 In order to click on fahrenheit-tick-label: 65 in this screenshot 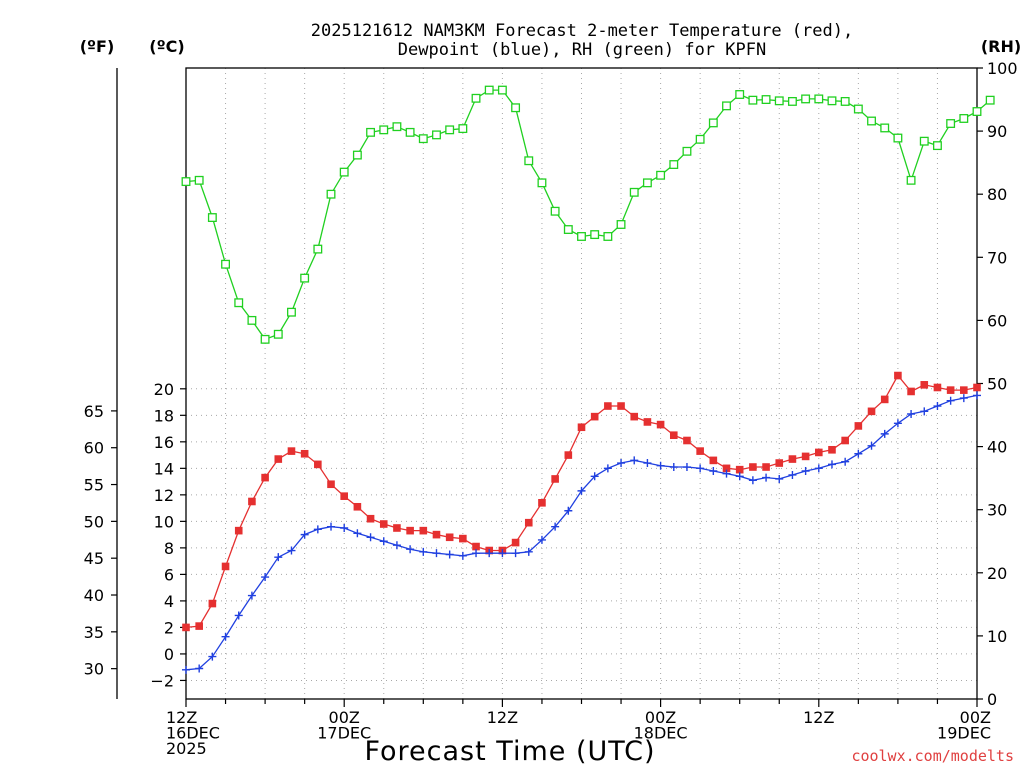, I will do `click(94, 411)`.